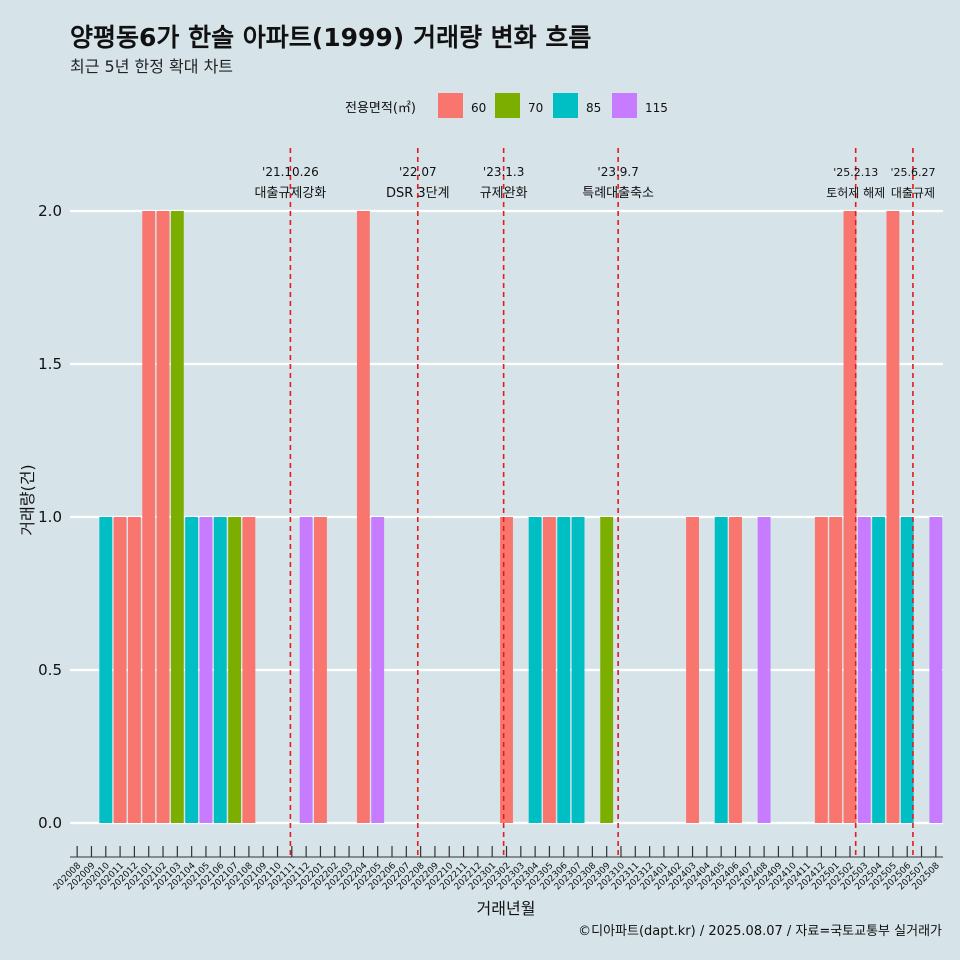 The width and height of the screenshot is (960, 960). Describe the element at coordinates (478, 108) in the screenshot. I see `legend-label-60: 60` at that location.